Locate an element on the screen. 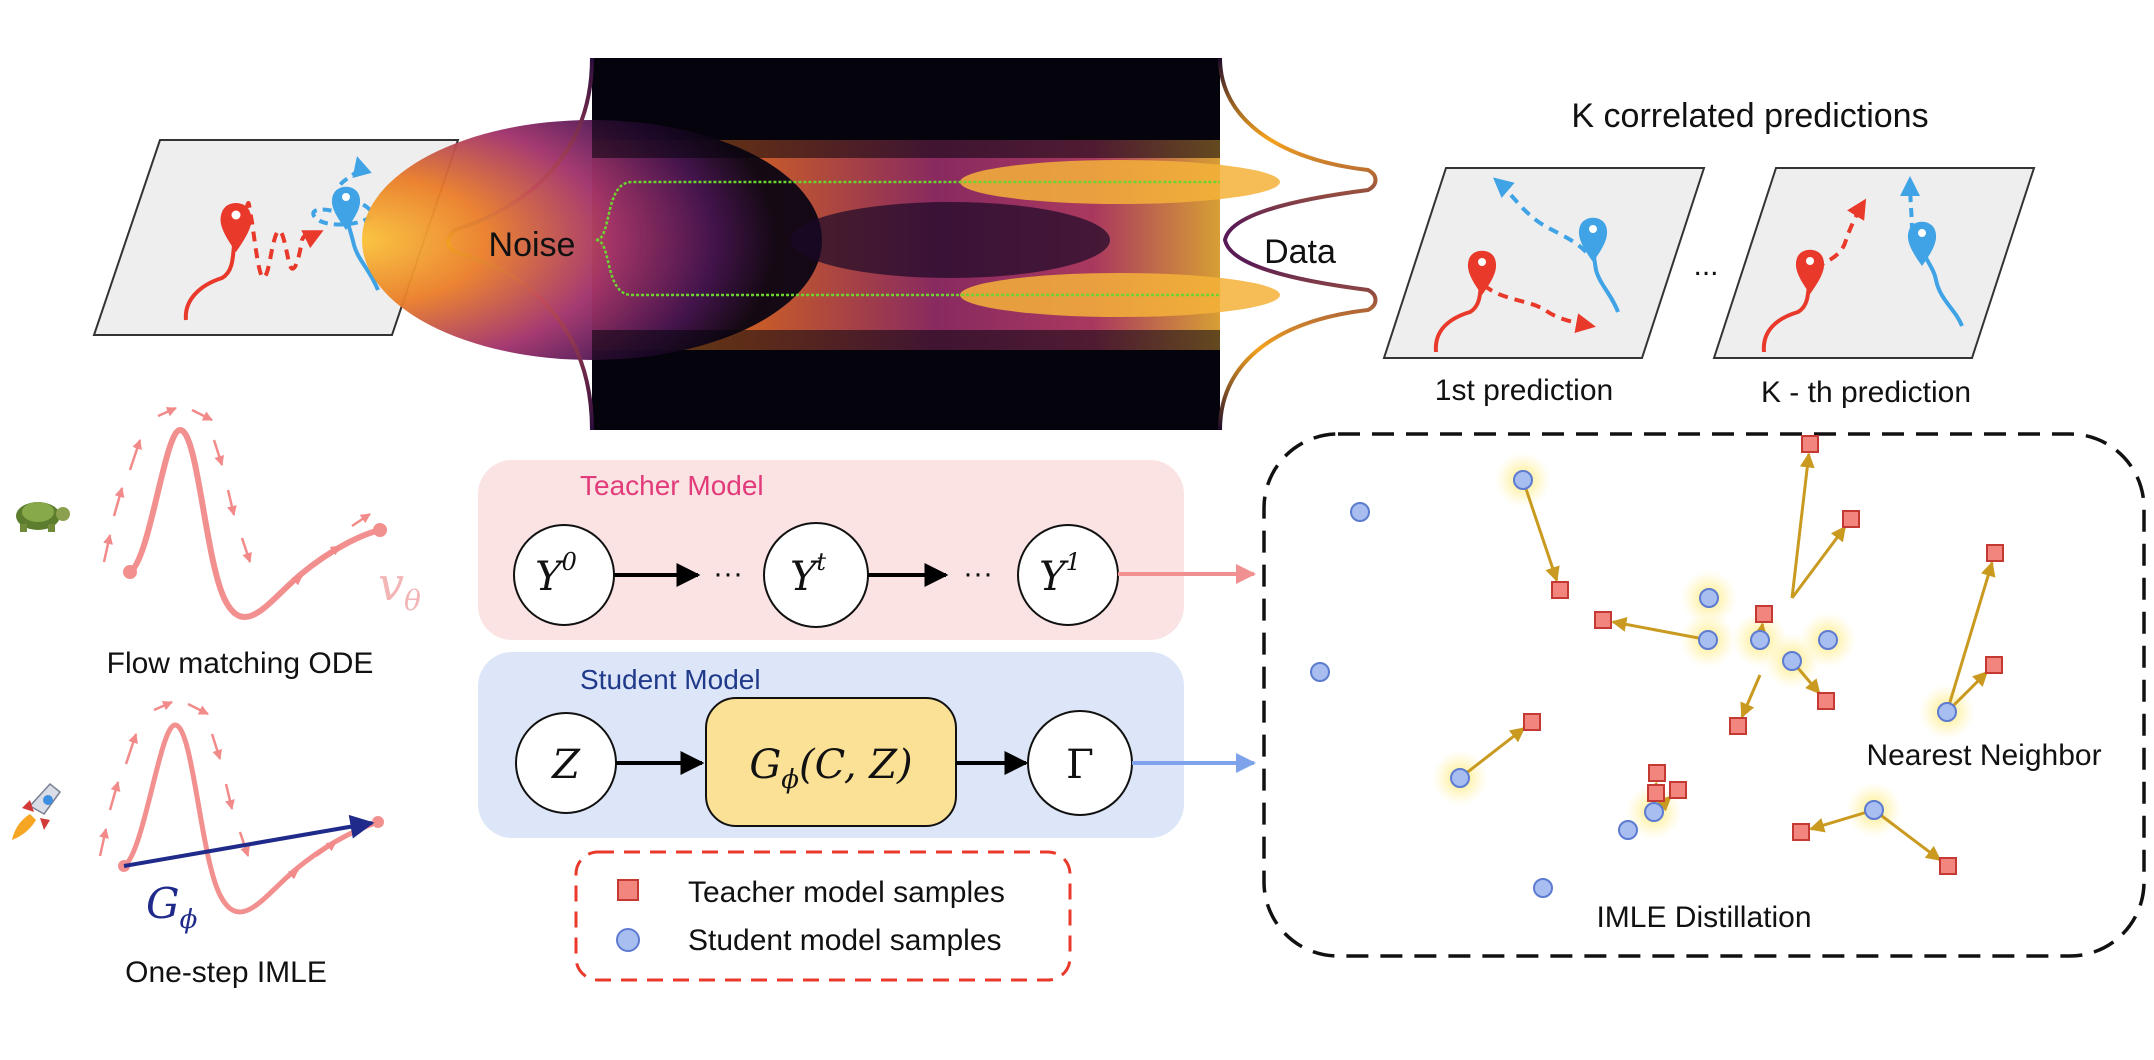  predictions-title: K correlated predictions is located at coordinates (1749, 116).